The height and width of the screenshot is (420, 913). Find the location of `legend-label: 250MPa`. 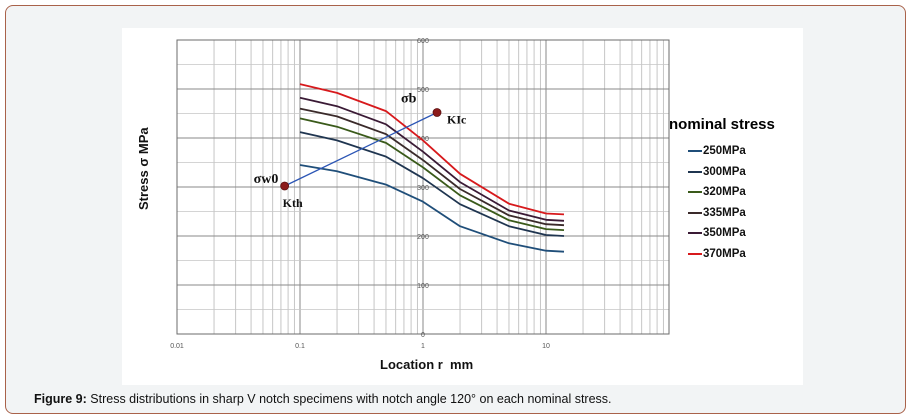

legend-label: 250MPa is located at coordinates (724, 151).